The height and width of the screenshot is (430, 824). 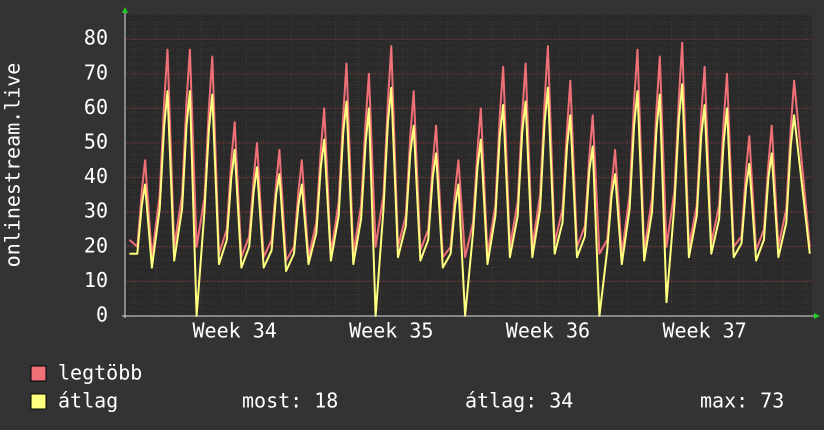 I want to click on y-tick-label: 40, so click(x=96, y=176).